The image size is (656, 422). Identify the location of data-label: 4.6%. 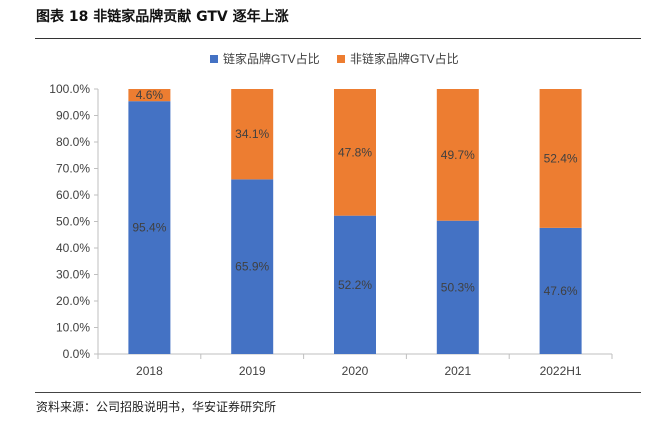
(150, 95).